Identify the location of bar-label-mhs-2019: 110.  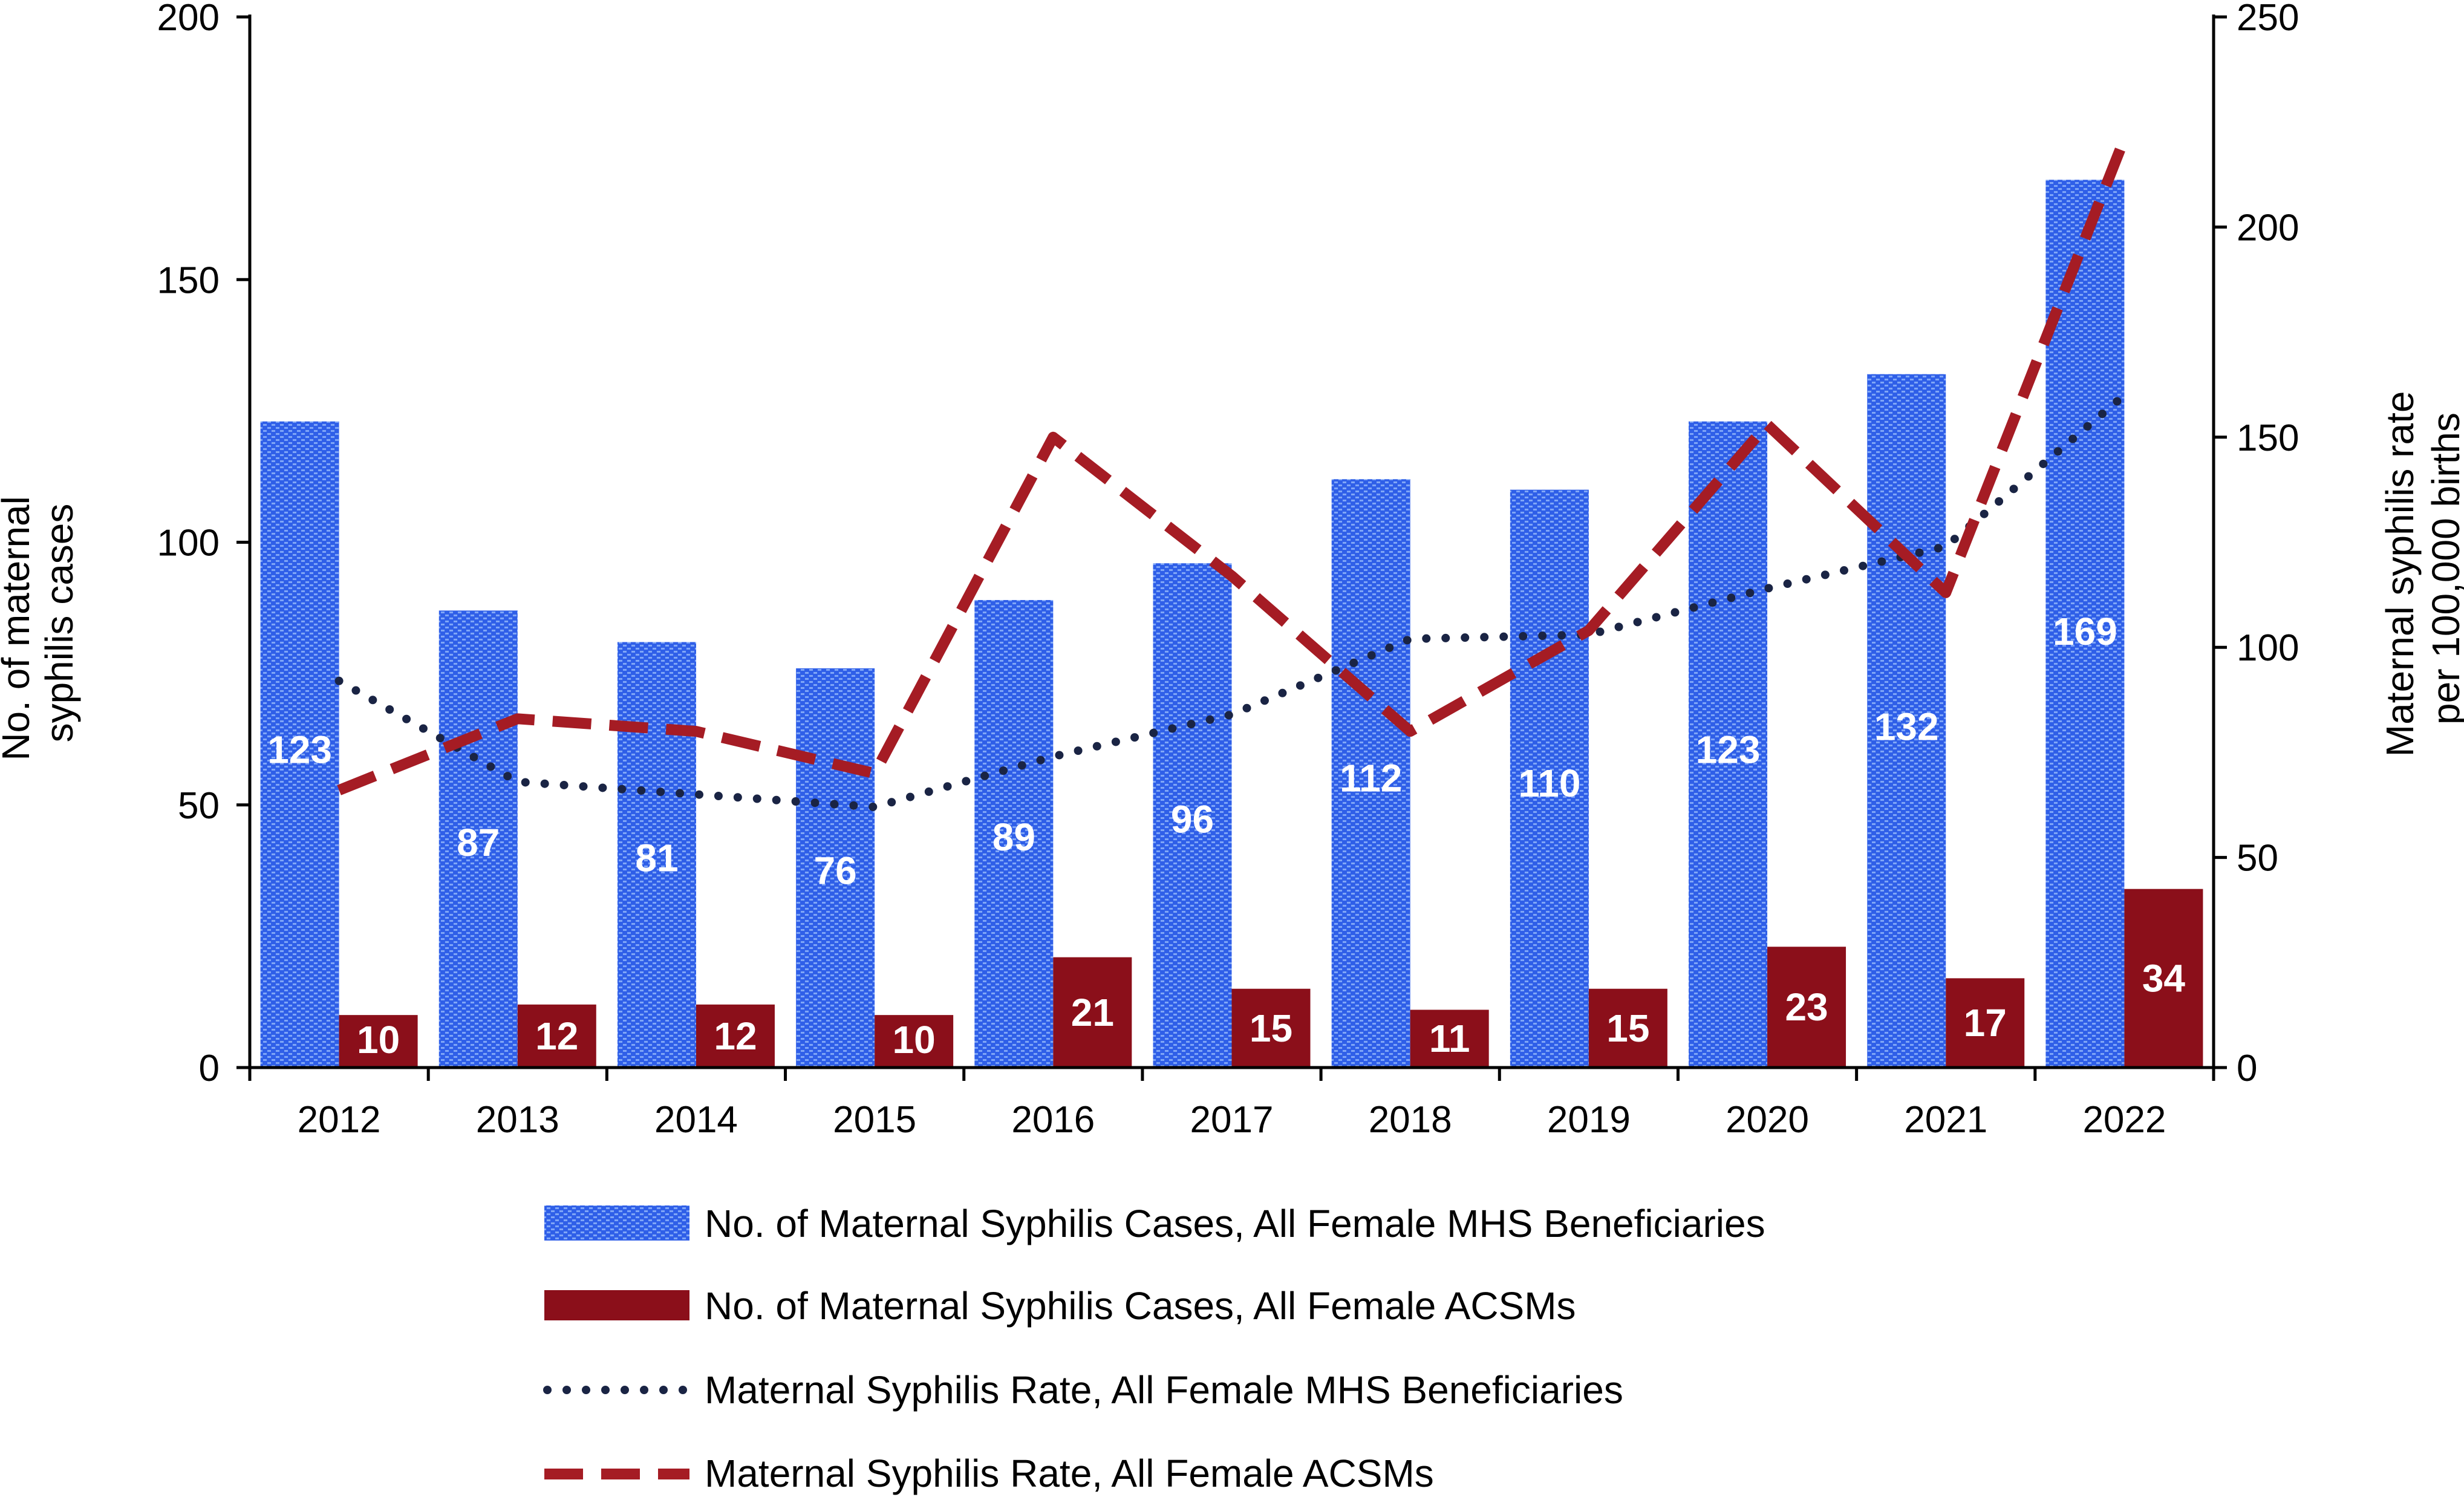
(1549, 783).